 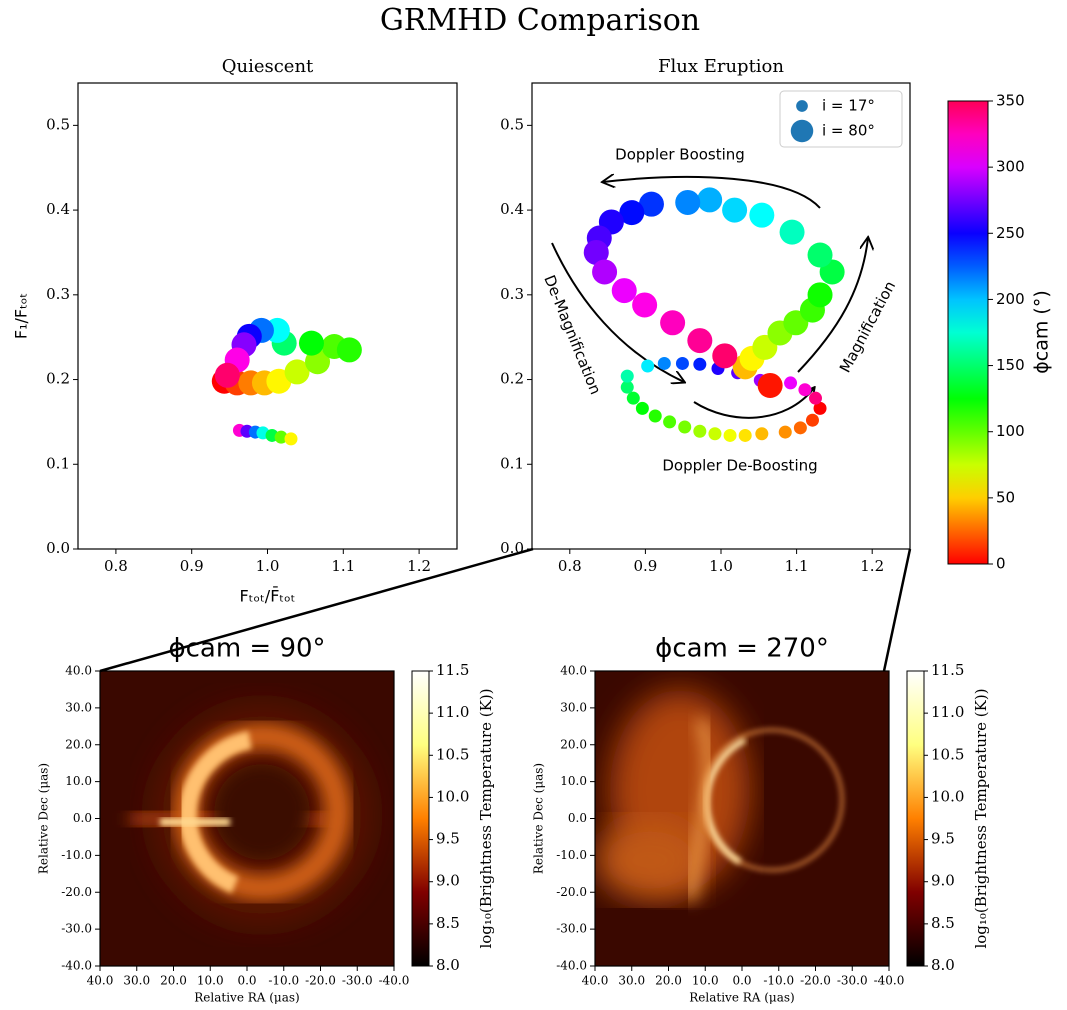 What do you see at coordinates (1010, 431) in the screenshot?
I see `colorbar-tick-label: 100` at bounding box center [1010, 431].